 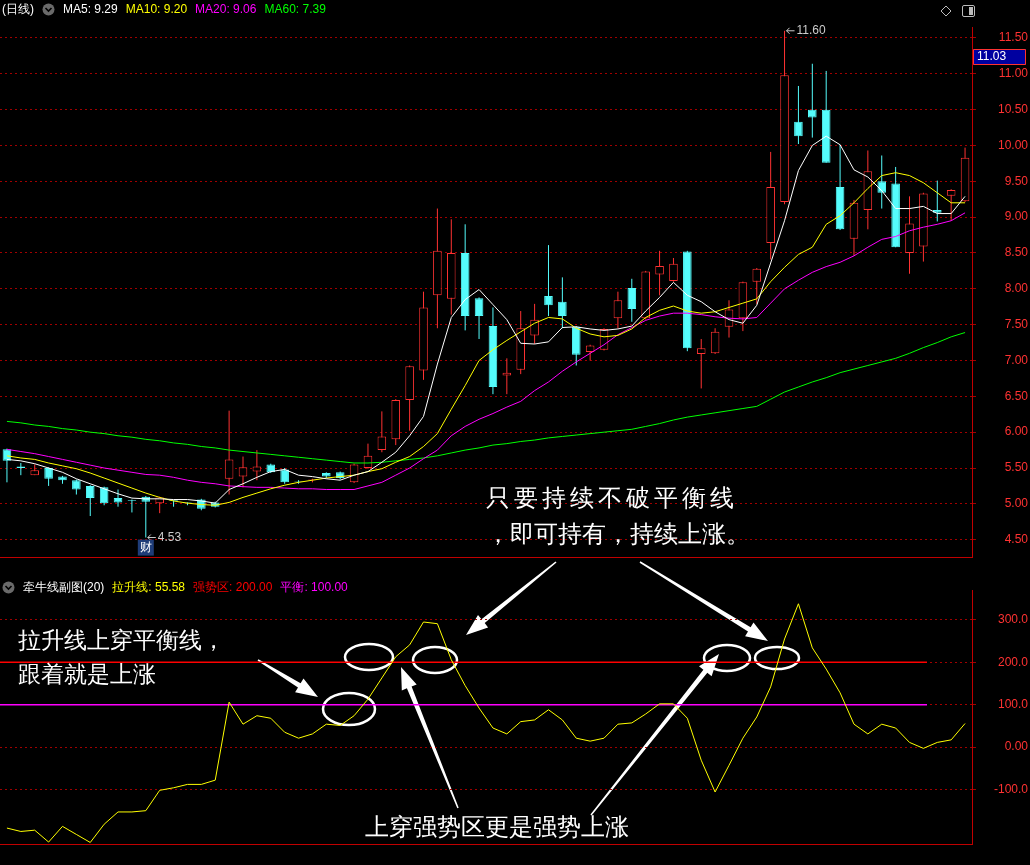 I want to click on text: MA60: 7.39, so click(x=295, y=9).